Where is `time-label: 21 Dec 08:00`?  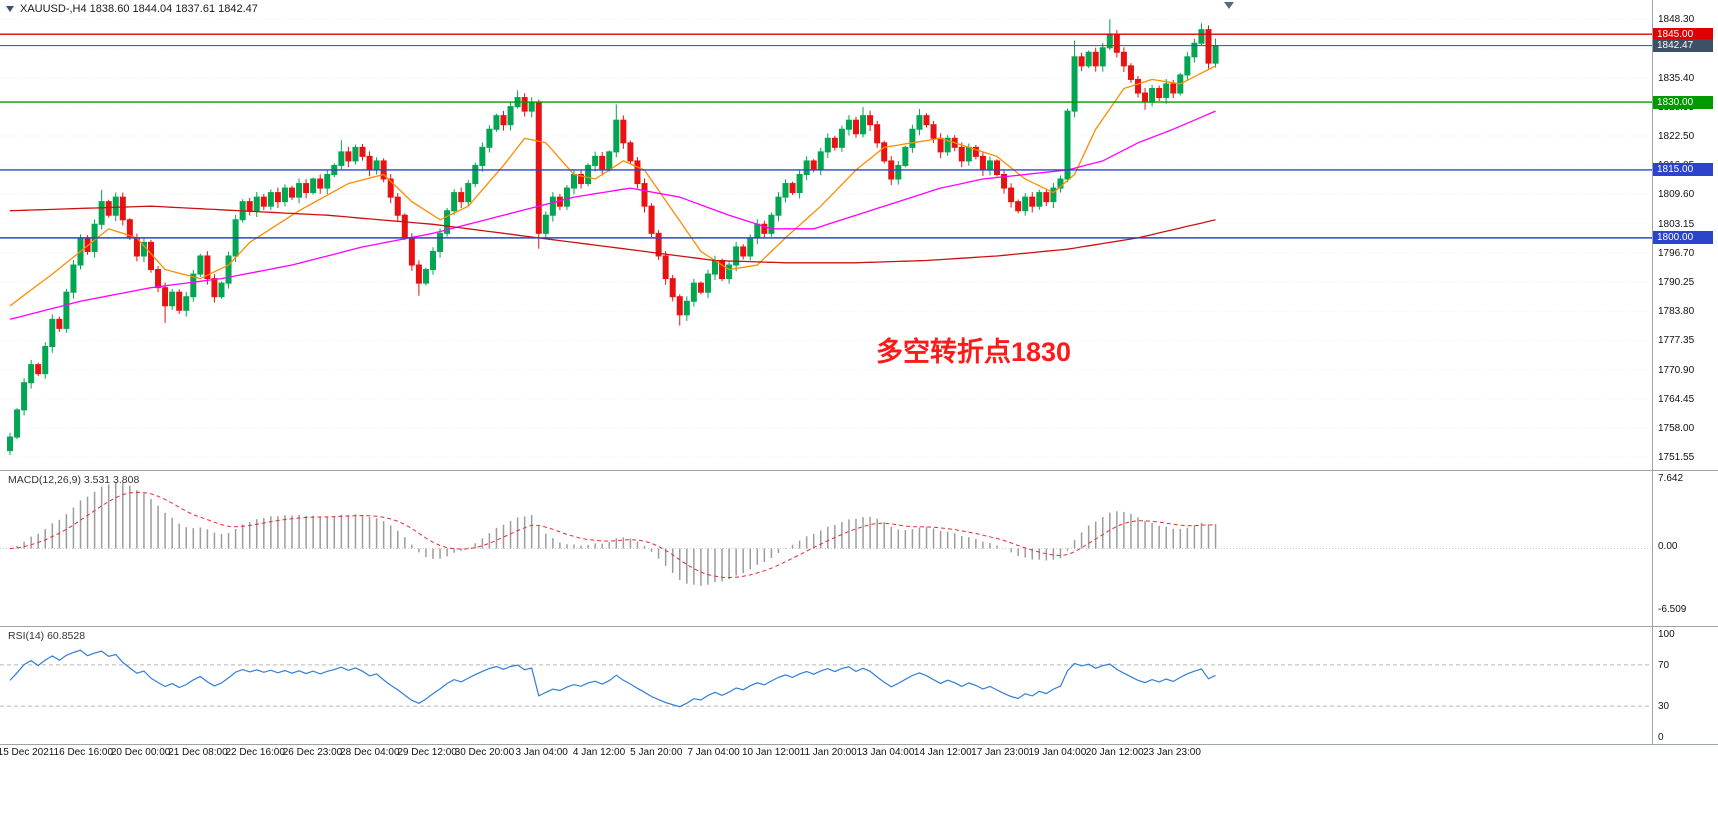
time-label: 21 Dec 08:00 is located at coordinates (198, 752).